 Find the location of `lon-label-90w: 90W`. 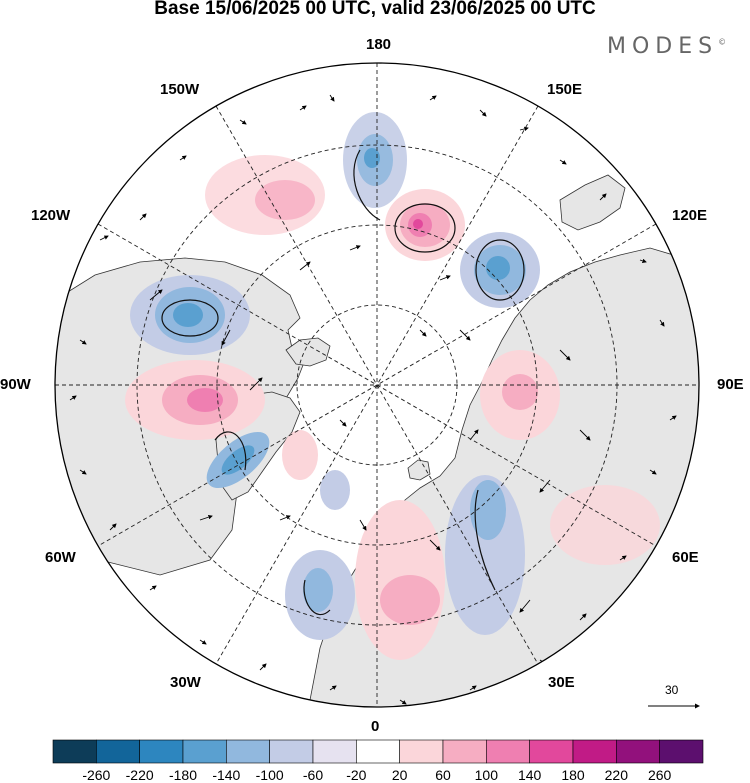

lon-label-90w: 90W is located at coordinates (15, 384).